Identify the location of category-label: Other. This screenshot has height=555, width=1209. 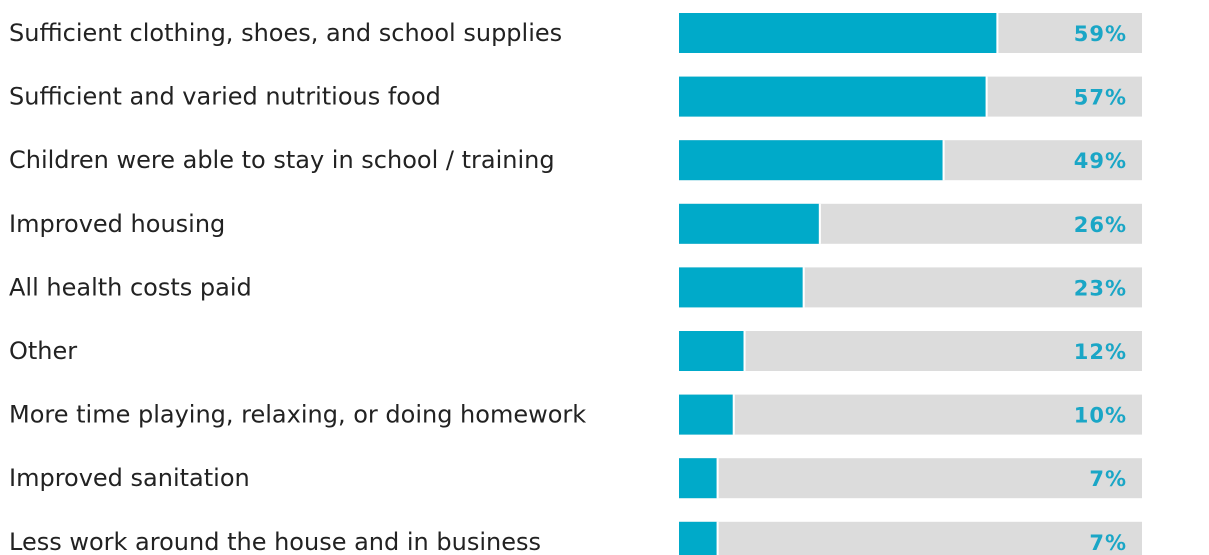
(43, 351).